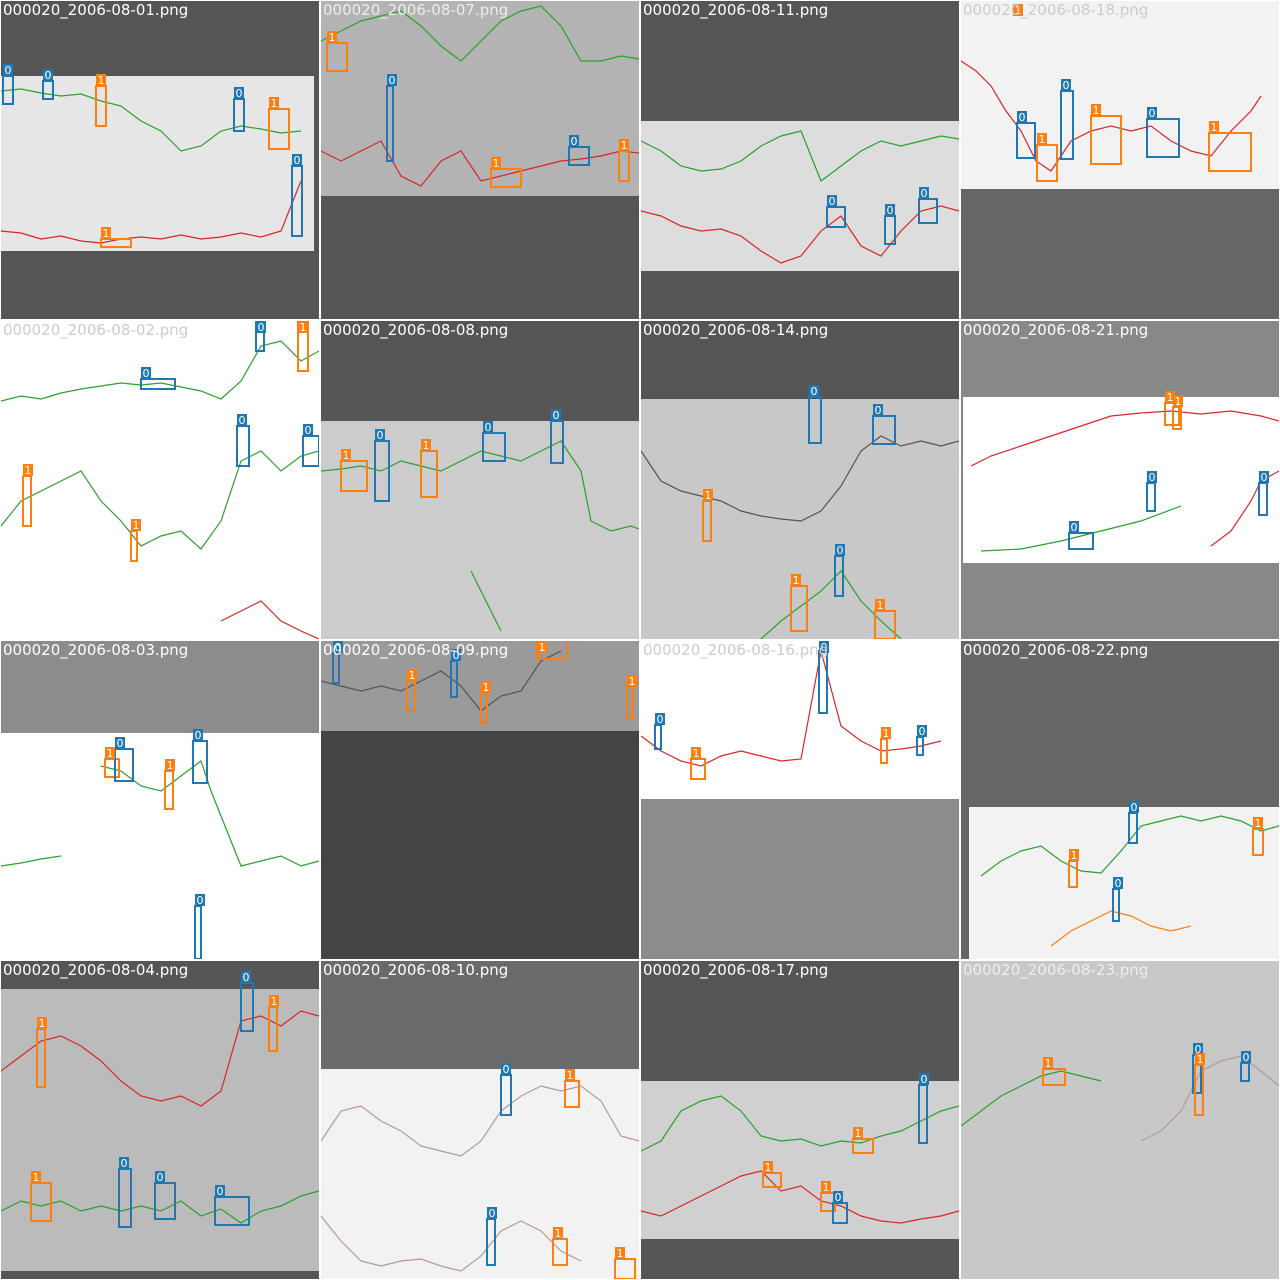 The image size is (1280, 1280). I want to click on tile-filename: 000020_2006-08-11.png, so click(736, 10).